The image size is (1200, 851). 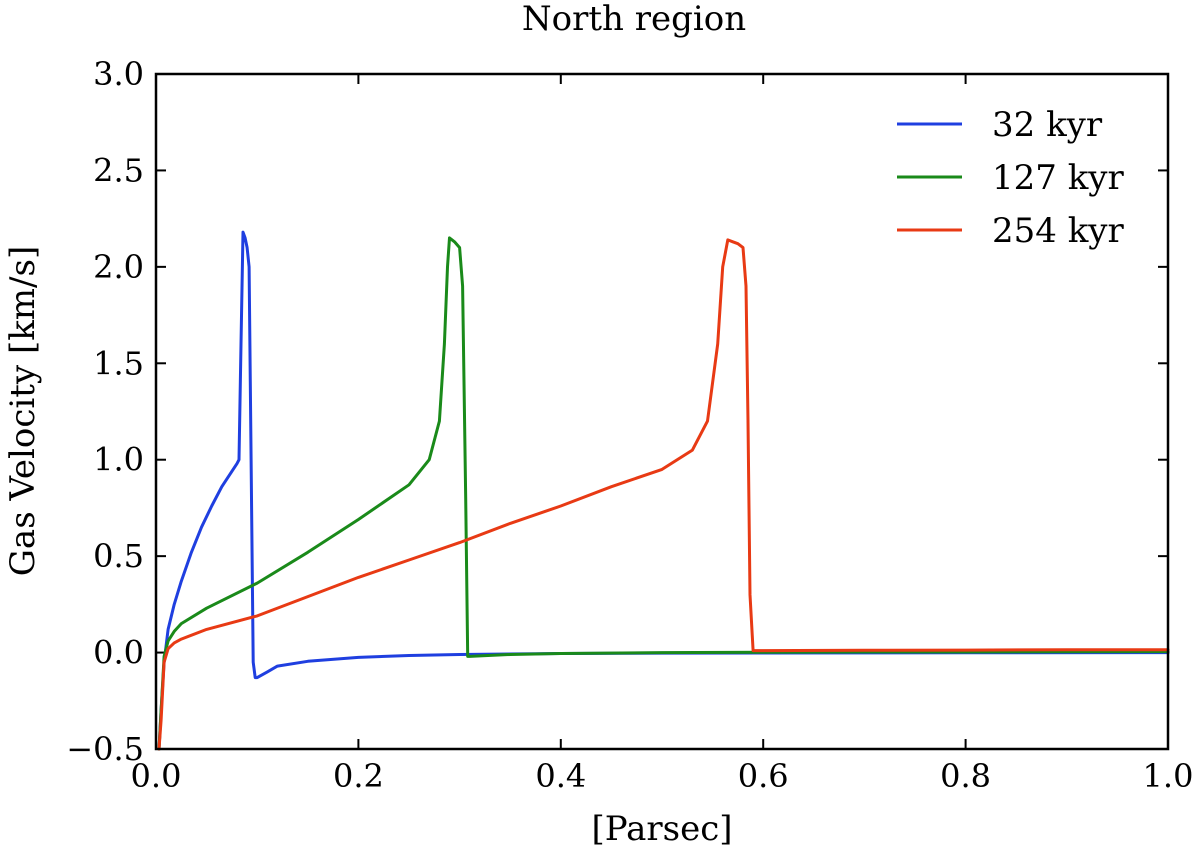 What do you see at coordinates (118, 363) in the screenshot?
I see `y-tick-label: 1.5` at bounding box center [118, 363].